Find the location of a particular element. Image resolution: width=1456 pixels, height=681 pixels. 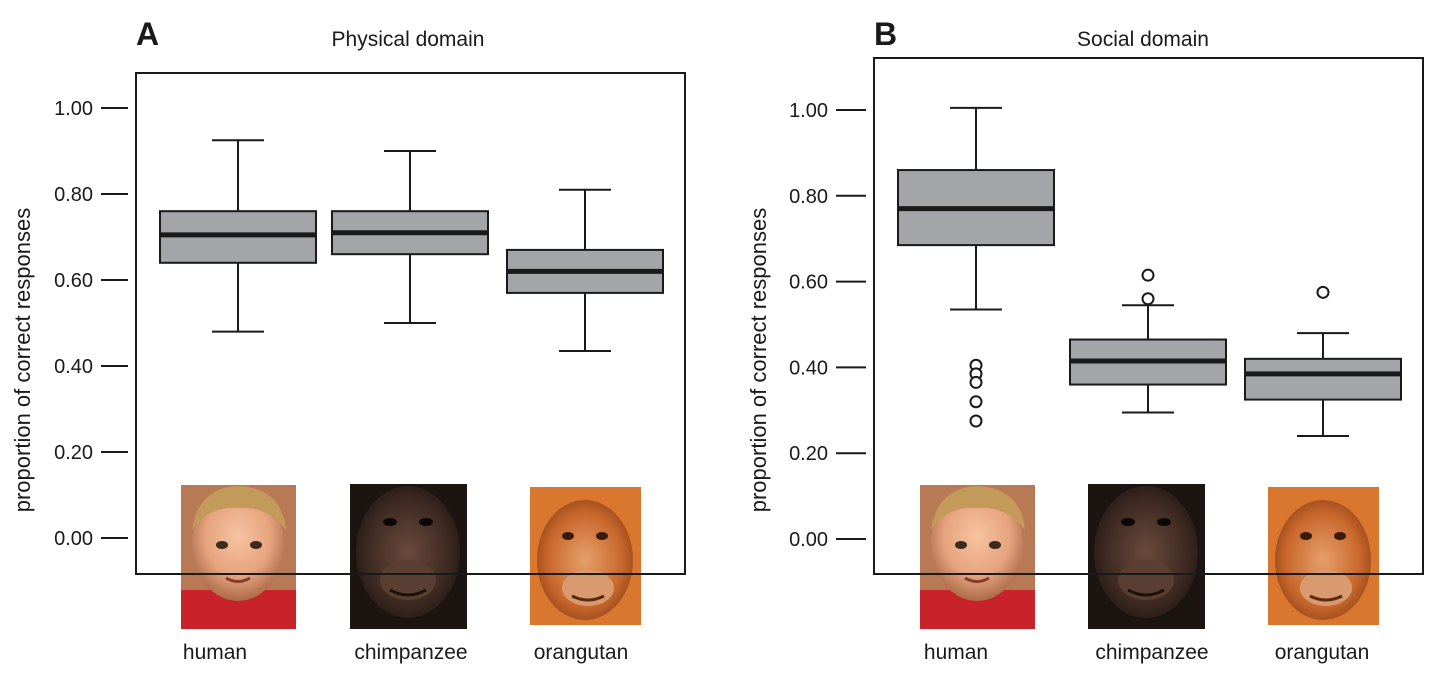

iqr-box is located at coordinates (1323, 379).